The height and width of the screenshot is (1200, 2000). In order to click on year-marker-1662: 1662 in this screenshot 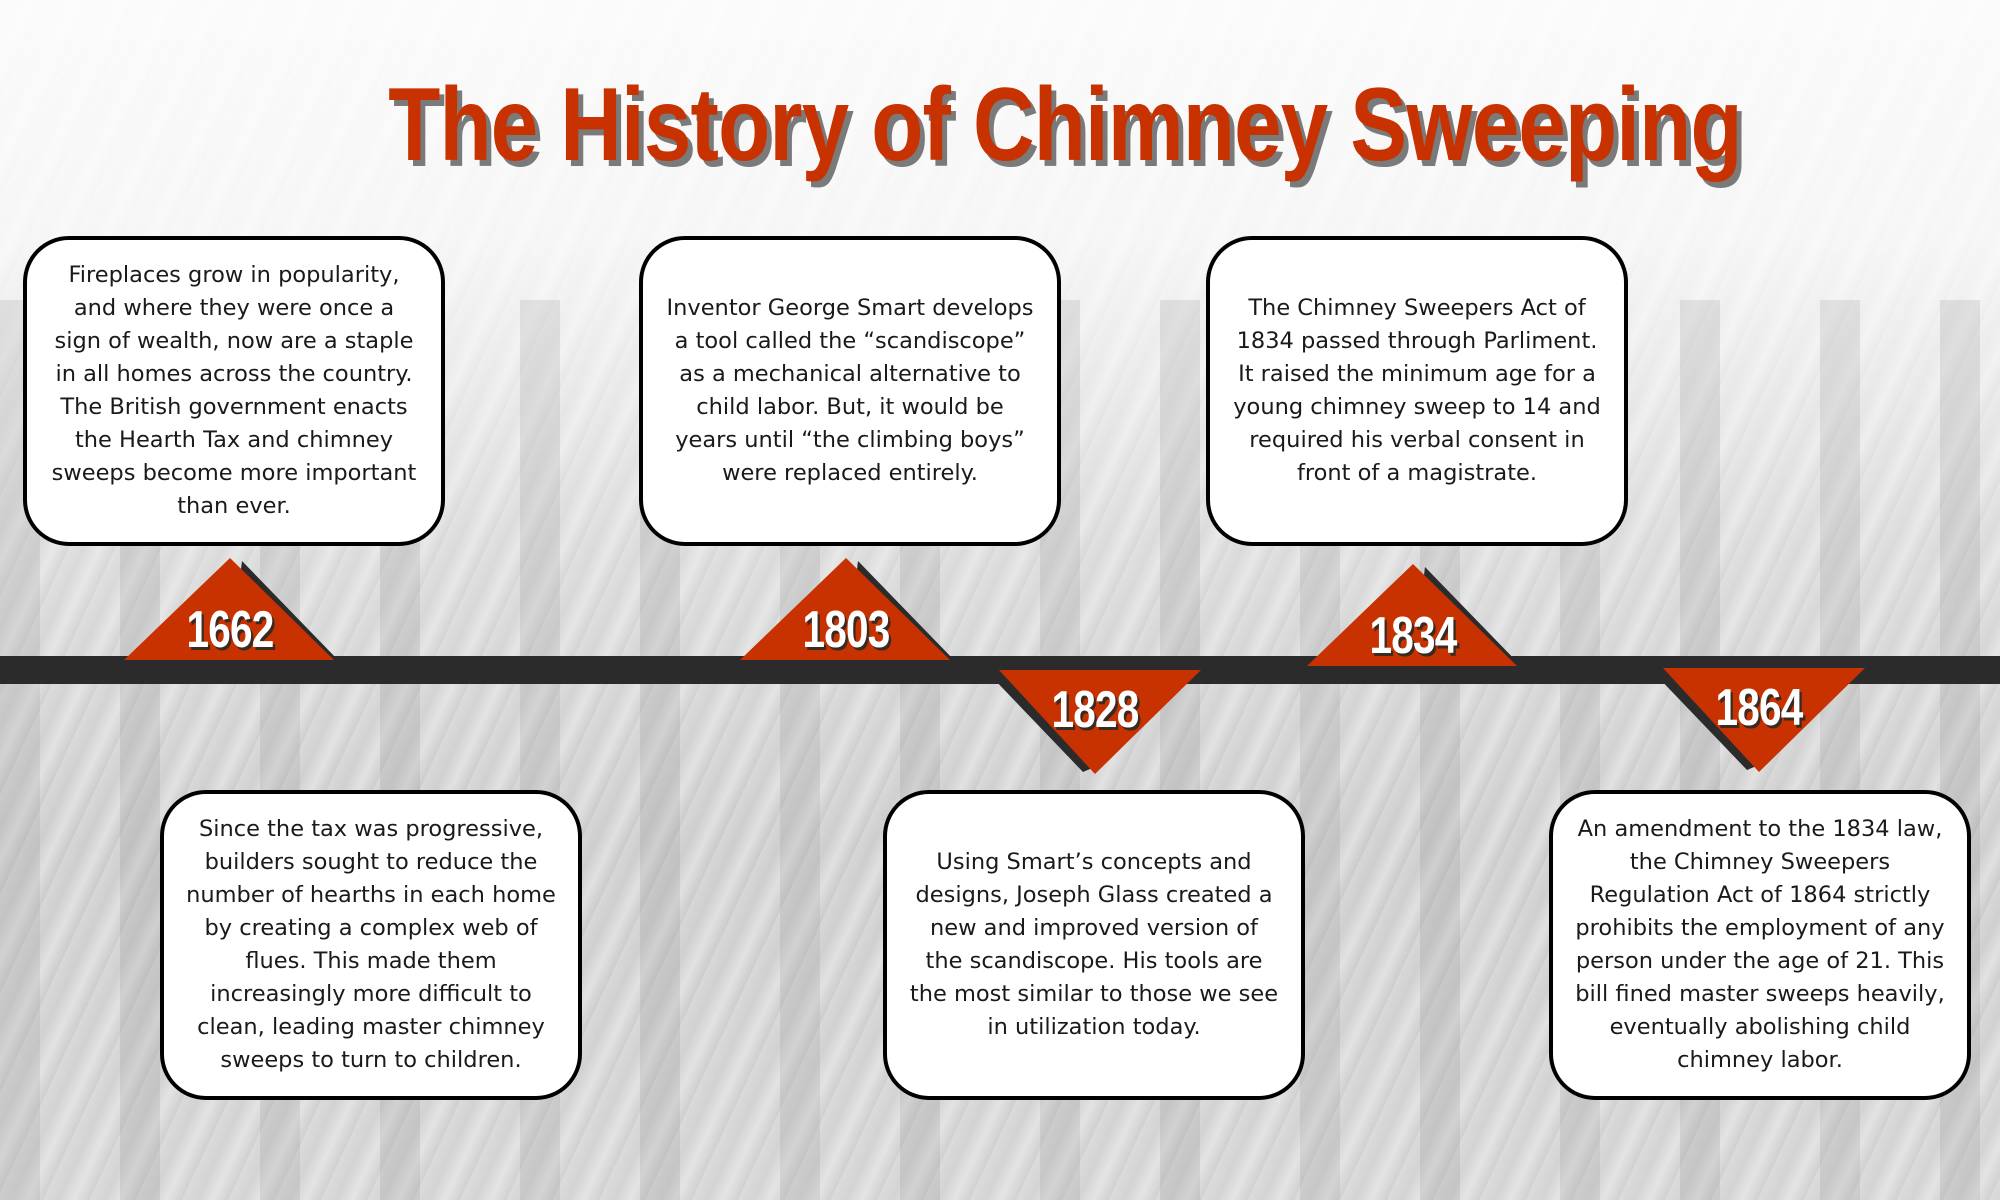, I will do `click(230, 613)`.